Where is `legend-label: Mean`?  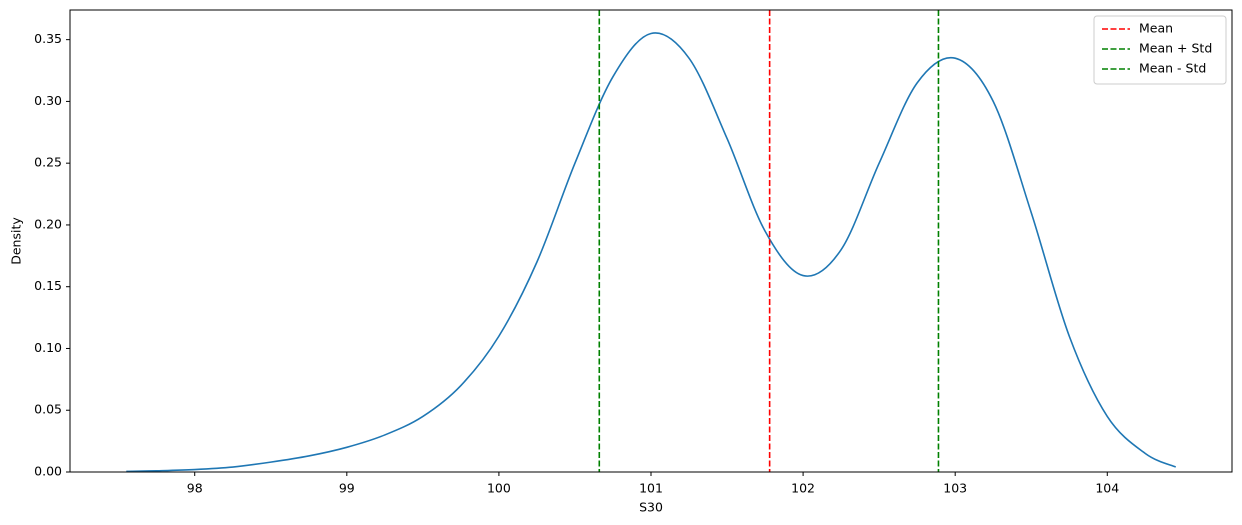 legend-label: Mean is located at coordinates (1156, 28).